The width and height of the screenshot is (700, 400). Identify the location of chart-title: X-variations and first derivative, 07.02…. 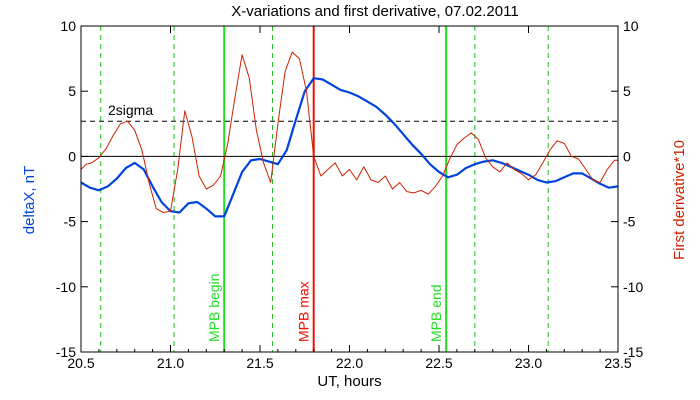
(374, 11).